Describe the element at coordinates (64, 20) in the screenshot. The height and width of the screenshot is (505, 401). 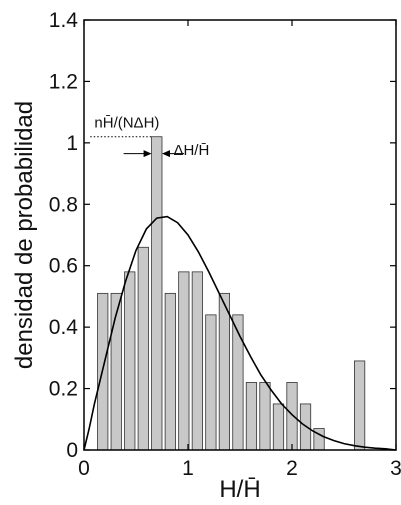
I see `y-tick-label-7: 1.4` at that location.